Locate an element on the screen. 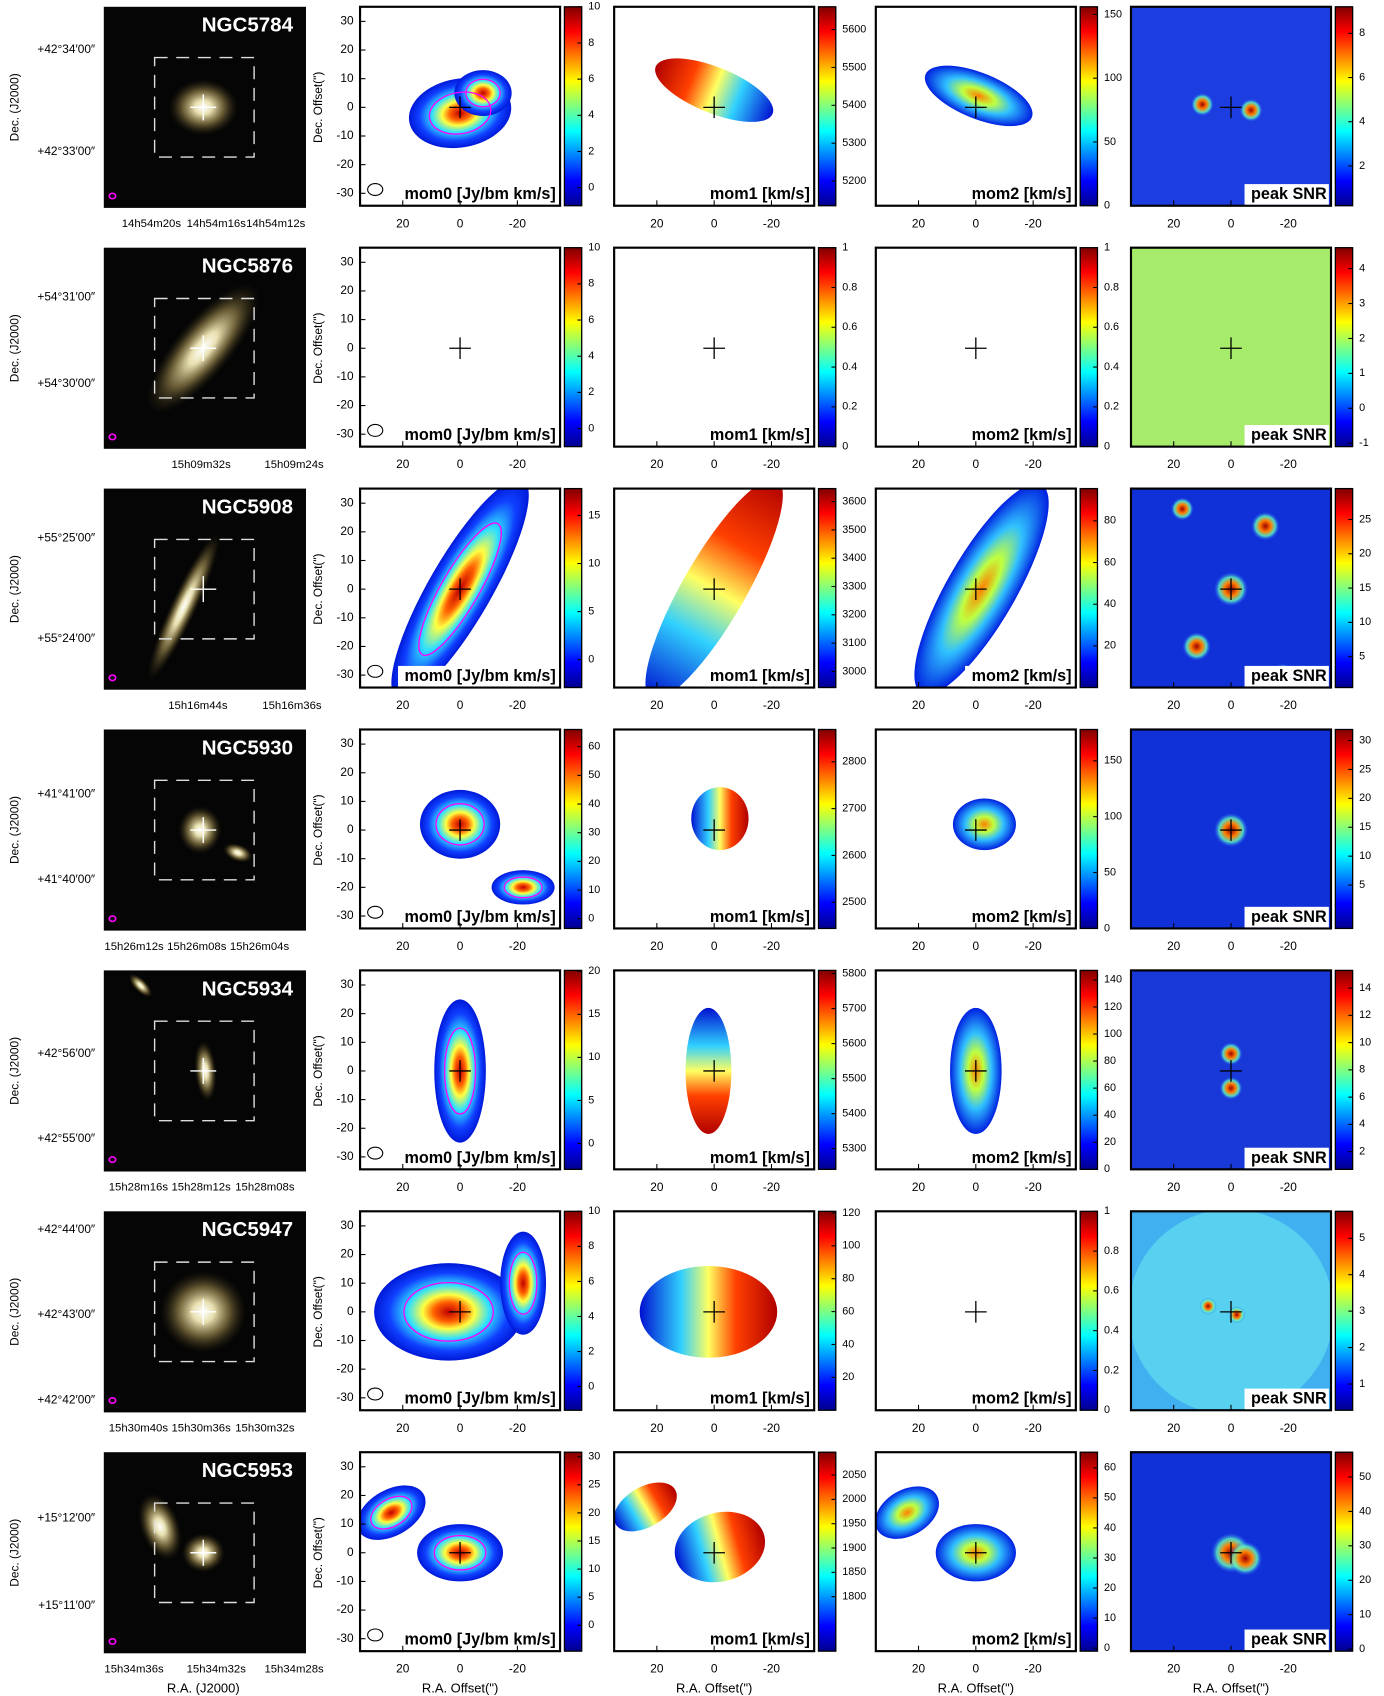 Image resolution: width=1384 pixels, height=1696 pixels. ra-offset-axis-label: R.A. Offset(") is located at coordinates (460, 1687).